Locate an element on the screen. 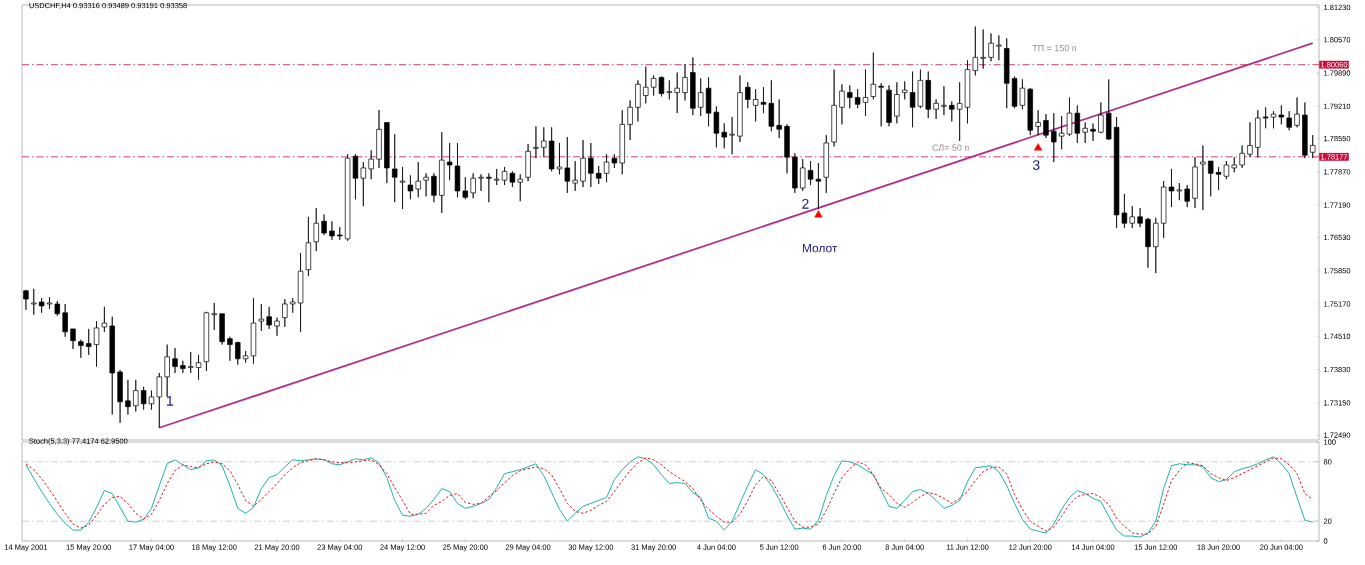  annotation: 3 is located at coordinates (1036, 165).